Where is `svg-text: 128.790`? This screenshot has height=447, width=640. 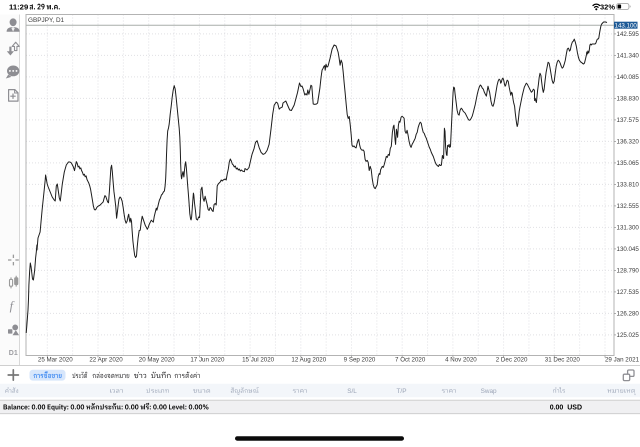 svg-text: 128.790 is located at coordinates (628, 271).